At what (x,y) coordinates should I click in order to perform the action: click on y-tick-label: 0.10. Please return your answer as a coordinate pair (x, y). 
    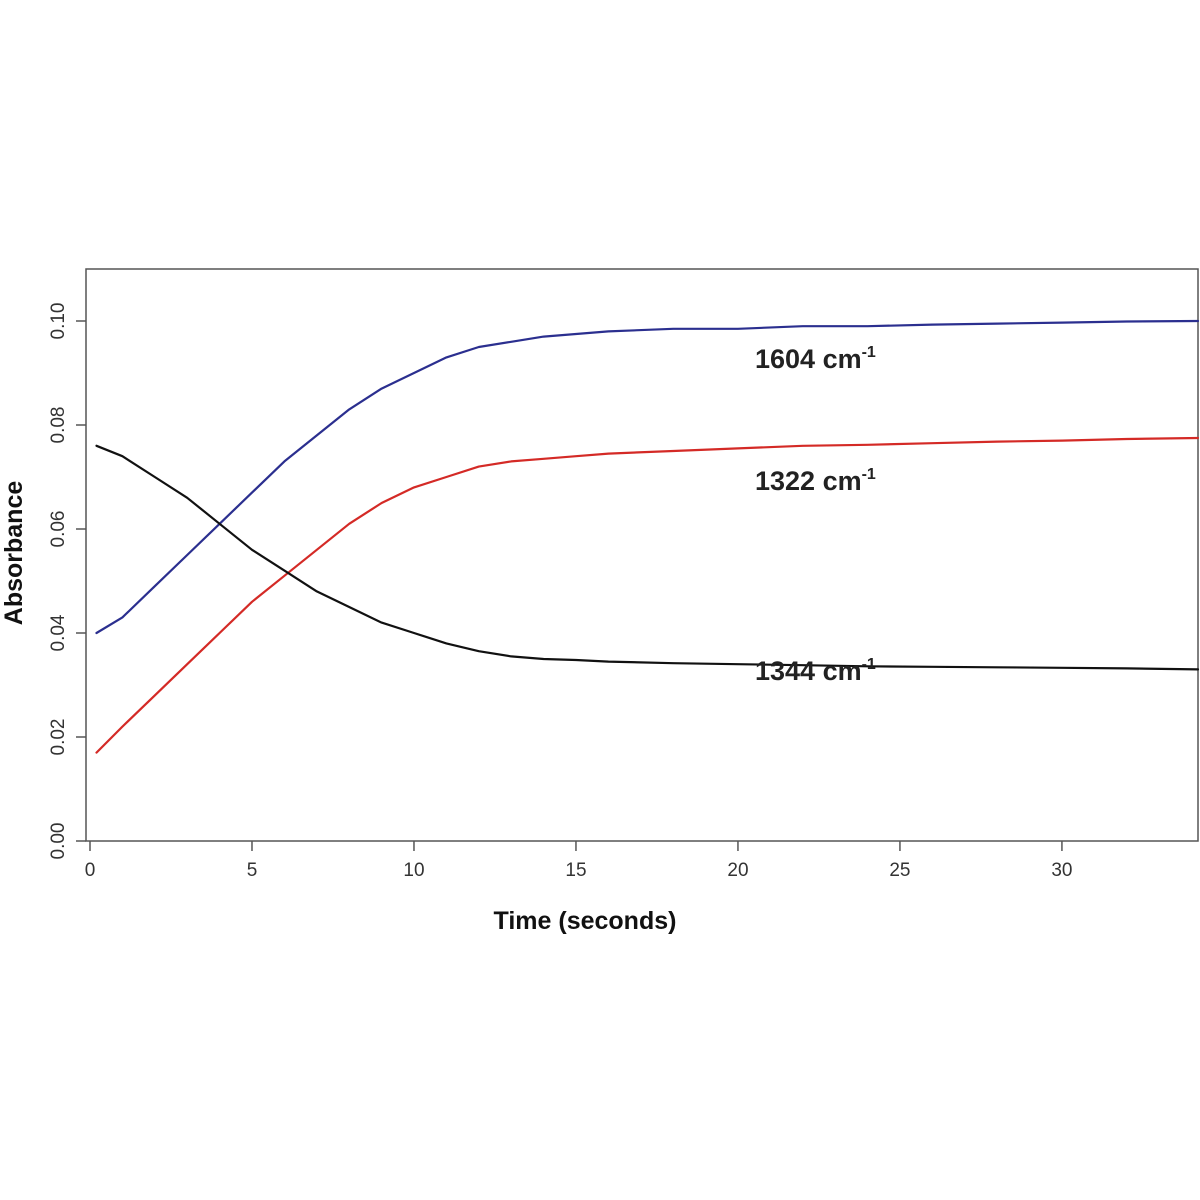
    Looking at the image, I should click on (58, 321).